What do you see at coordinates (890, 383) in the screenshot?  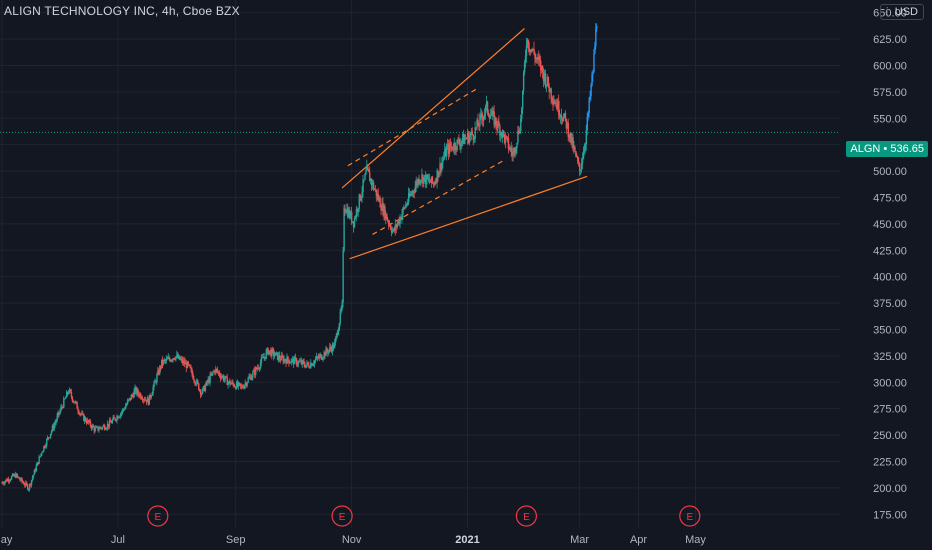 I see `price-tick-label: 300.00` at bounding box center [890, 383].